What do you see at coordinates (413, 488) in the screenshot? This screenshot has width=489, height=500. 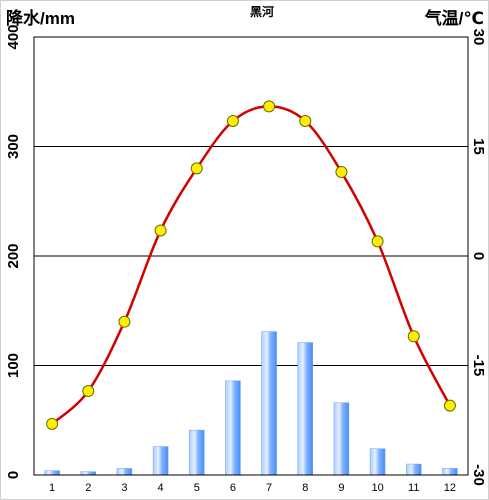 I see `x-tick-label: 11` at bounding box center [413, 488].